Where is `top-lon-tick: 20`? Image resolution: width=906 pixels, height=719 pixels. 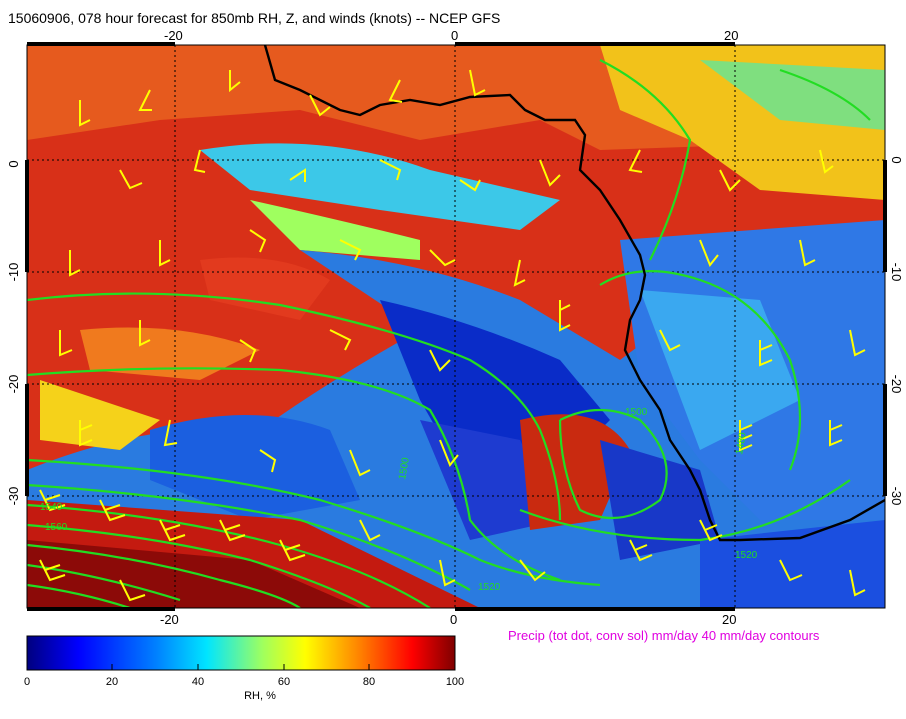
top-lon-tick: 20 is located at coordinates (731, 35).